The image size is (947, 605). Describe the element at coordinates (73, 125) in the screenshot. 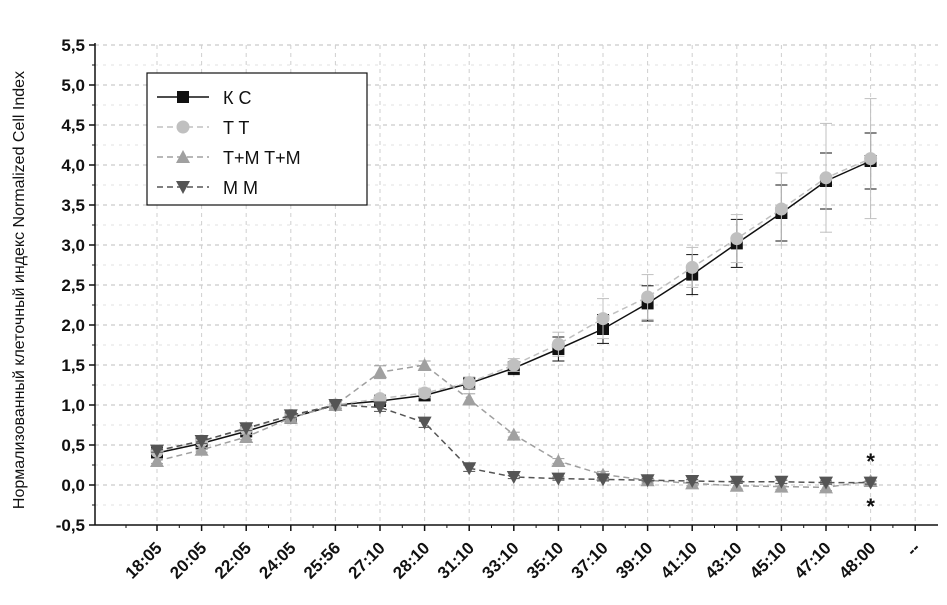

I see `y-tick-label: 4,5` at that location.